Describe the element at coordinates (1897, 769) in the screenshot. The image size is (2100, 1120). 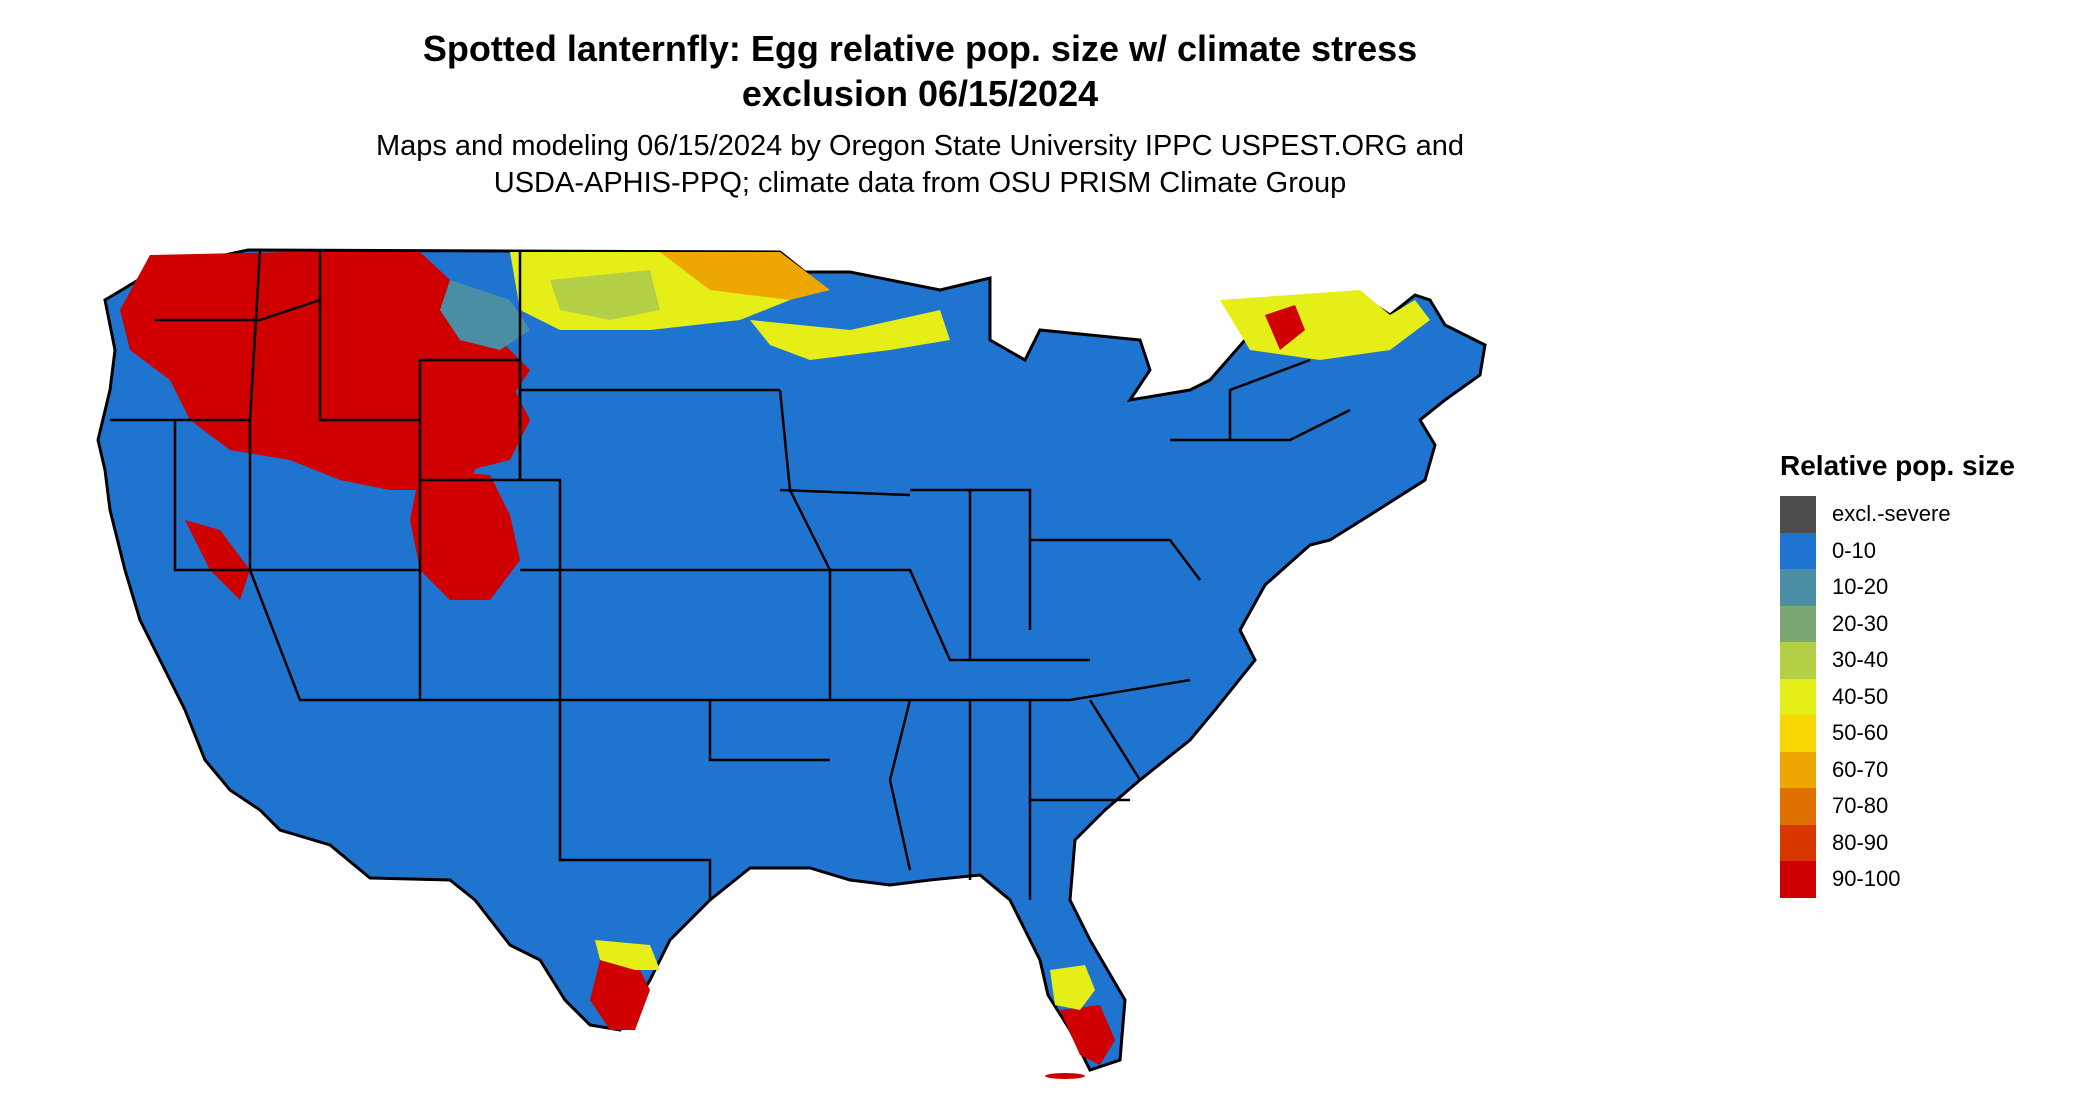
I see `legend-item: 60-70` at that location.